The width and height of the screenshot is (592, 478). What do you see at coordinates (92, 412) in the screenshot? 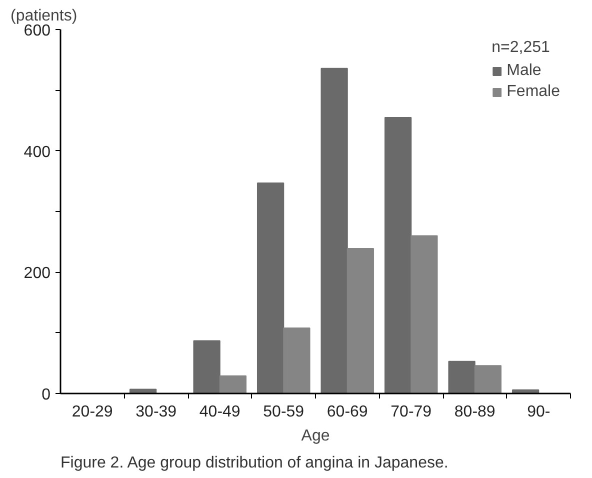
I see `x-tick-label: 20-29` at bounding box center [92, 412].